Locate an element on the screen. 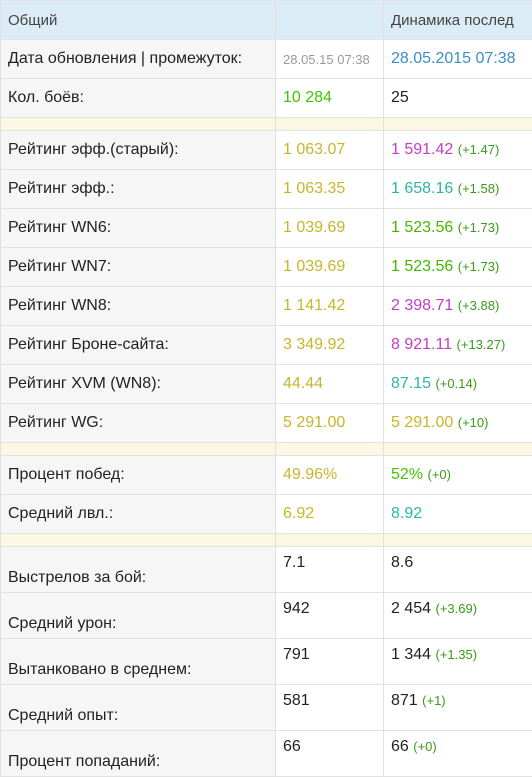 Image resolution: width=532 pixels, height=777 pixels. delta-value: (+1.73) is located at coordinates (479, 227).